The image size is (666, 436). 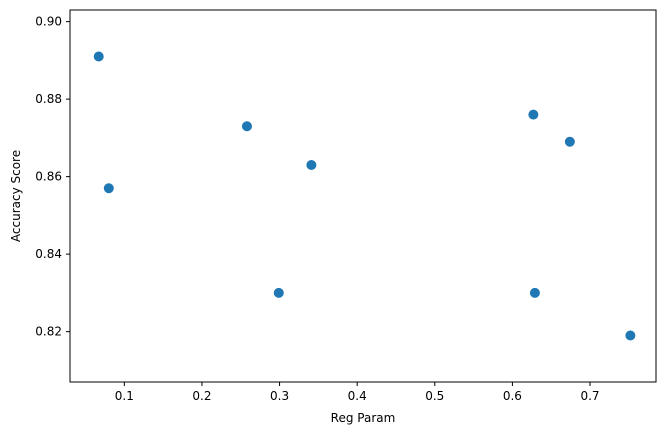 I want to click on x-tick-label: 0.1, so click(x=124, y=396).